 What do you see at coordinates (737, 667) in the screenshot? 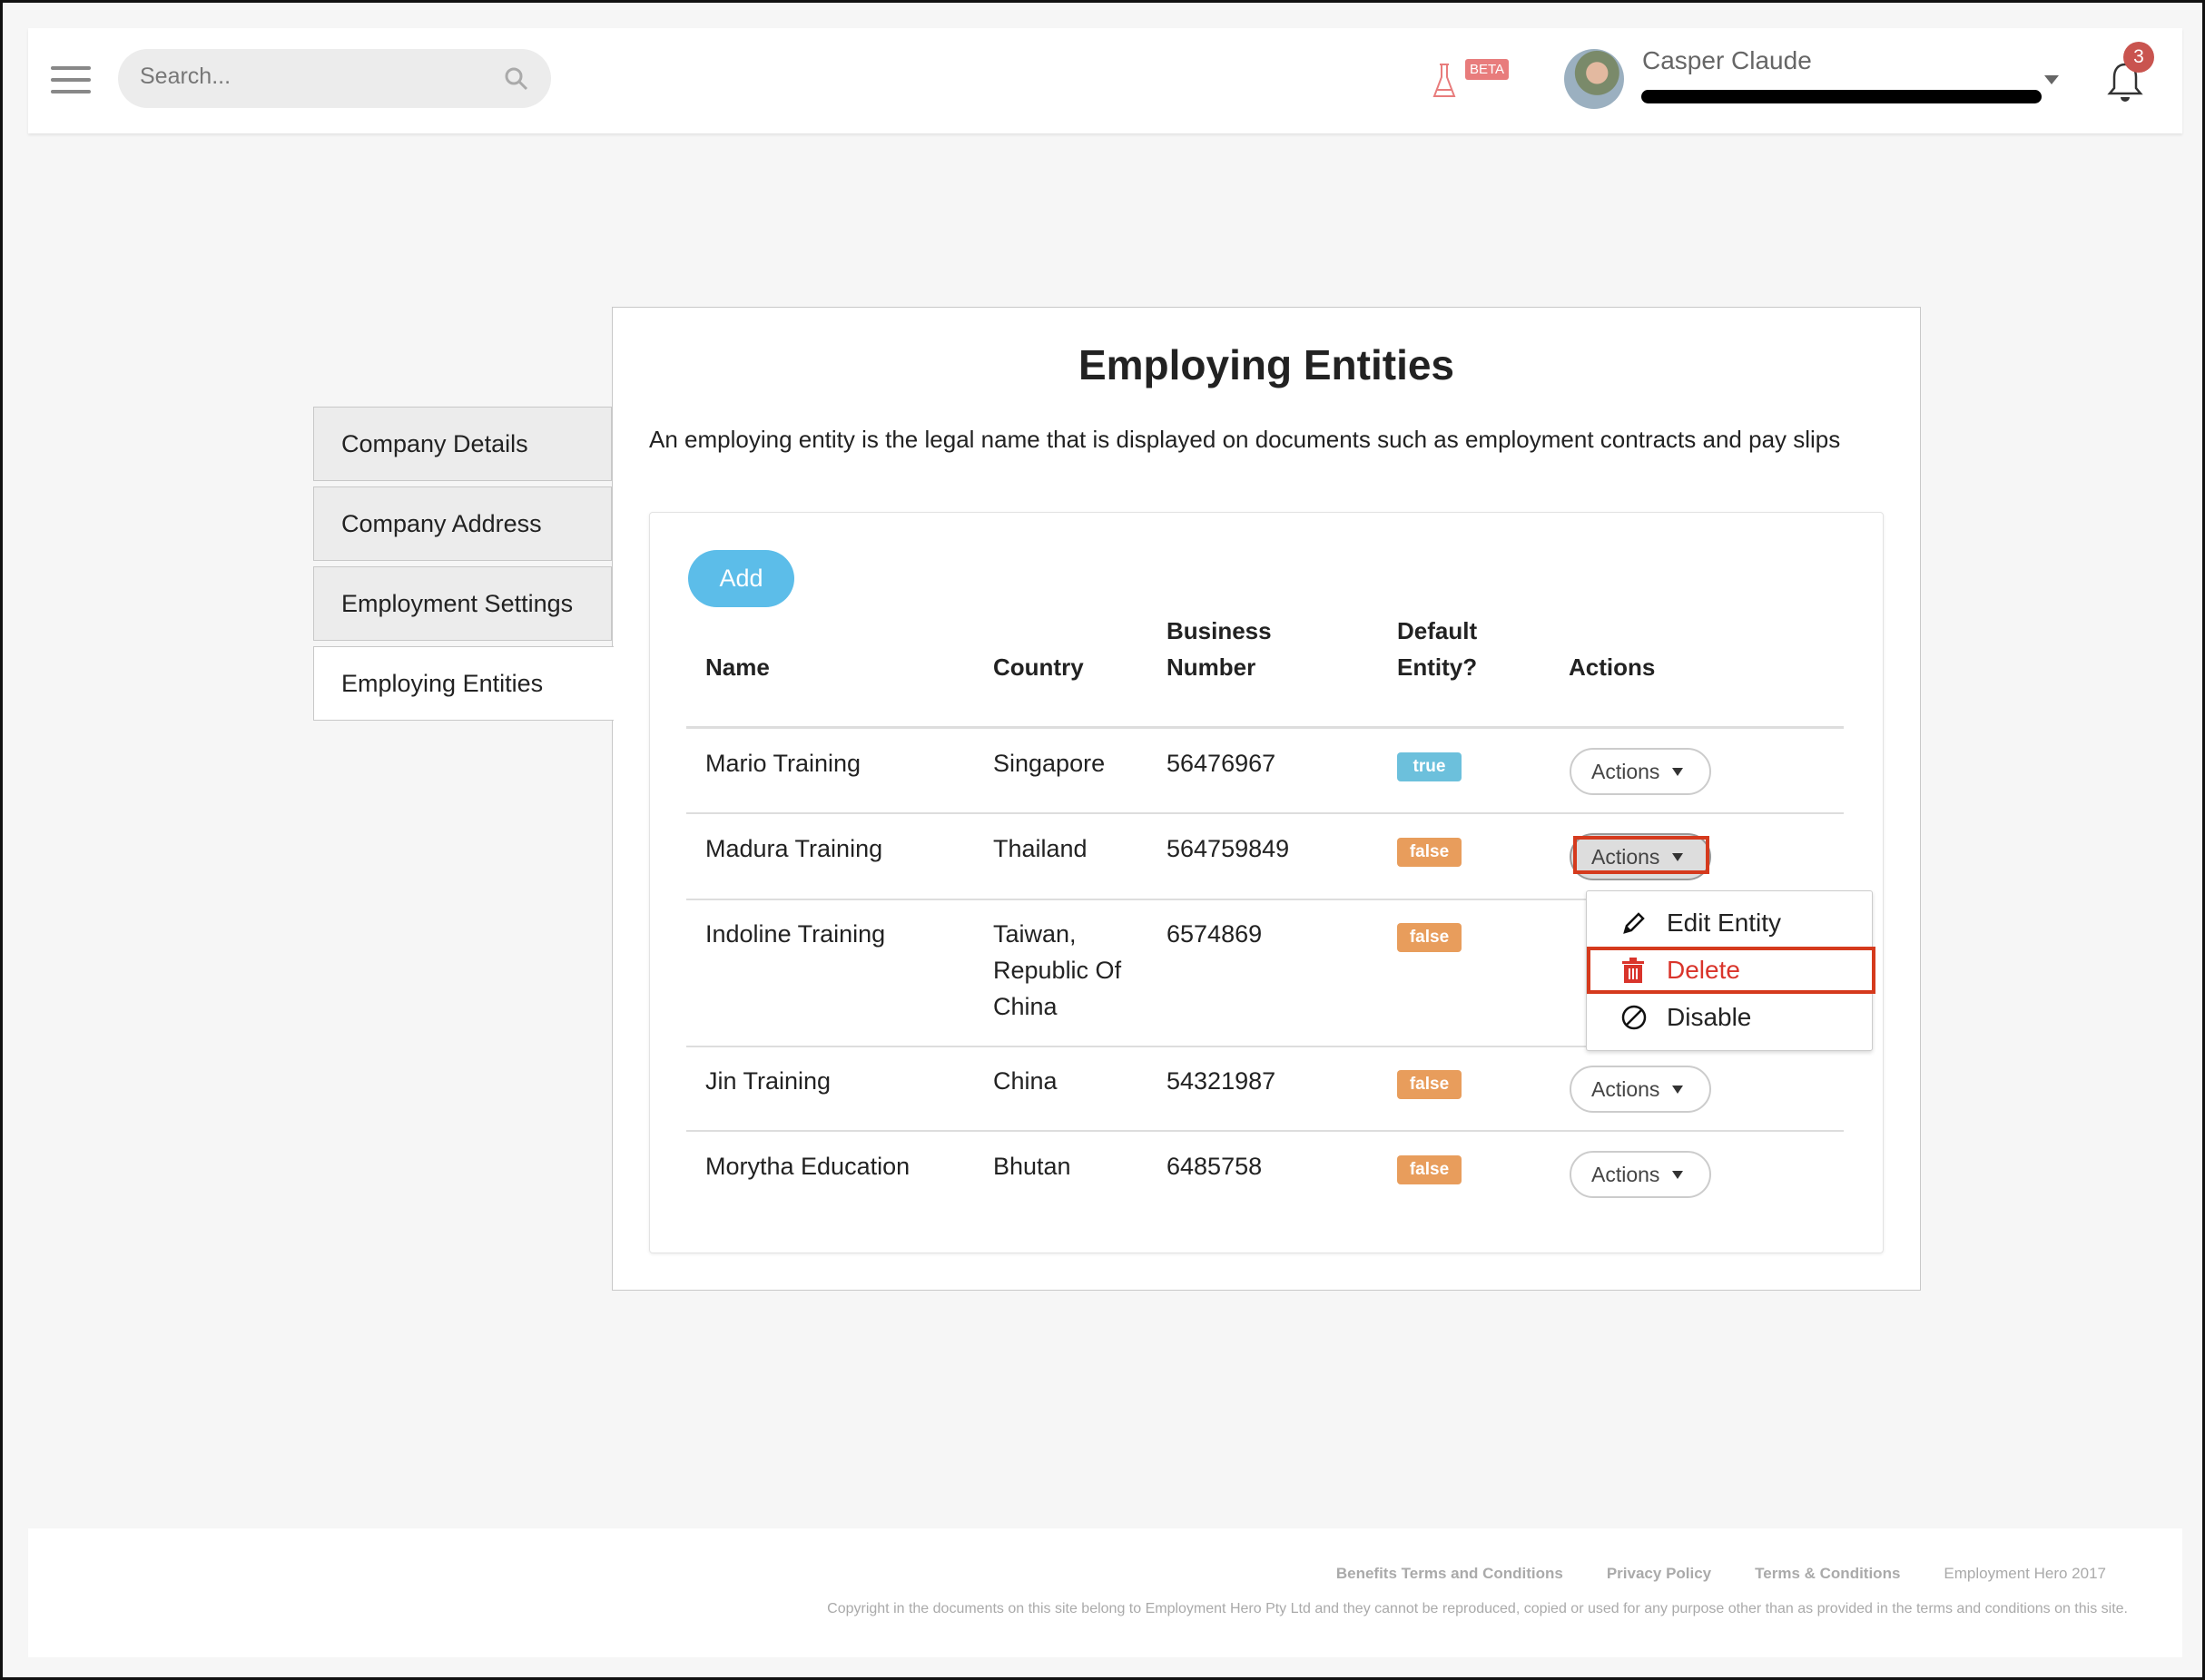
I see `column-header-name: Name` at bounding box center [737, 667].